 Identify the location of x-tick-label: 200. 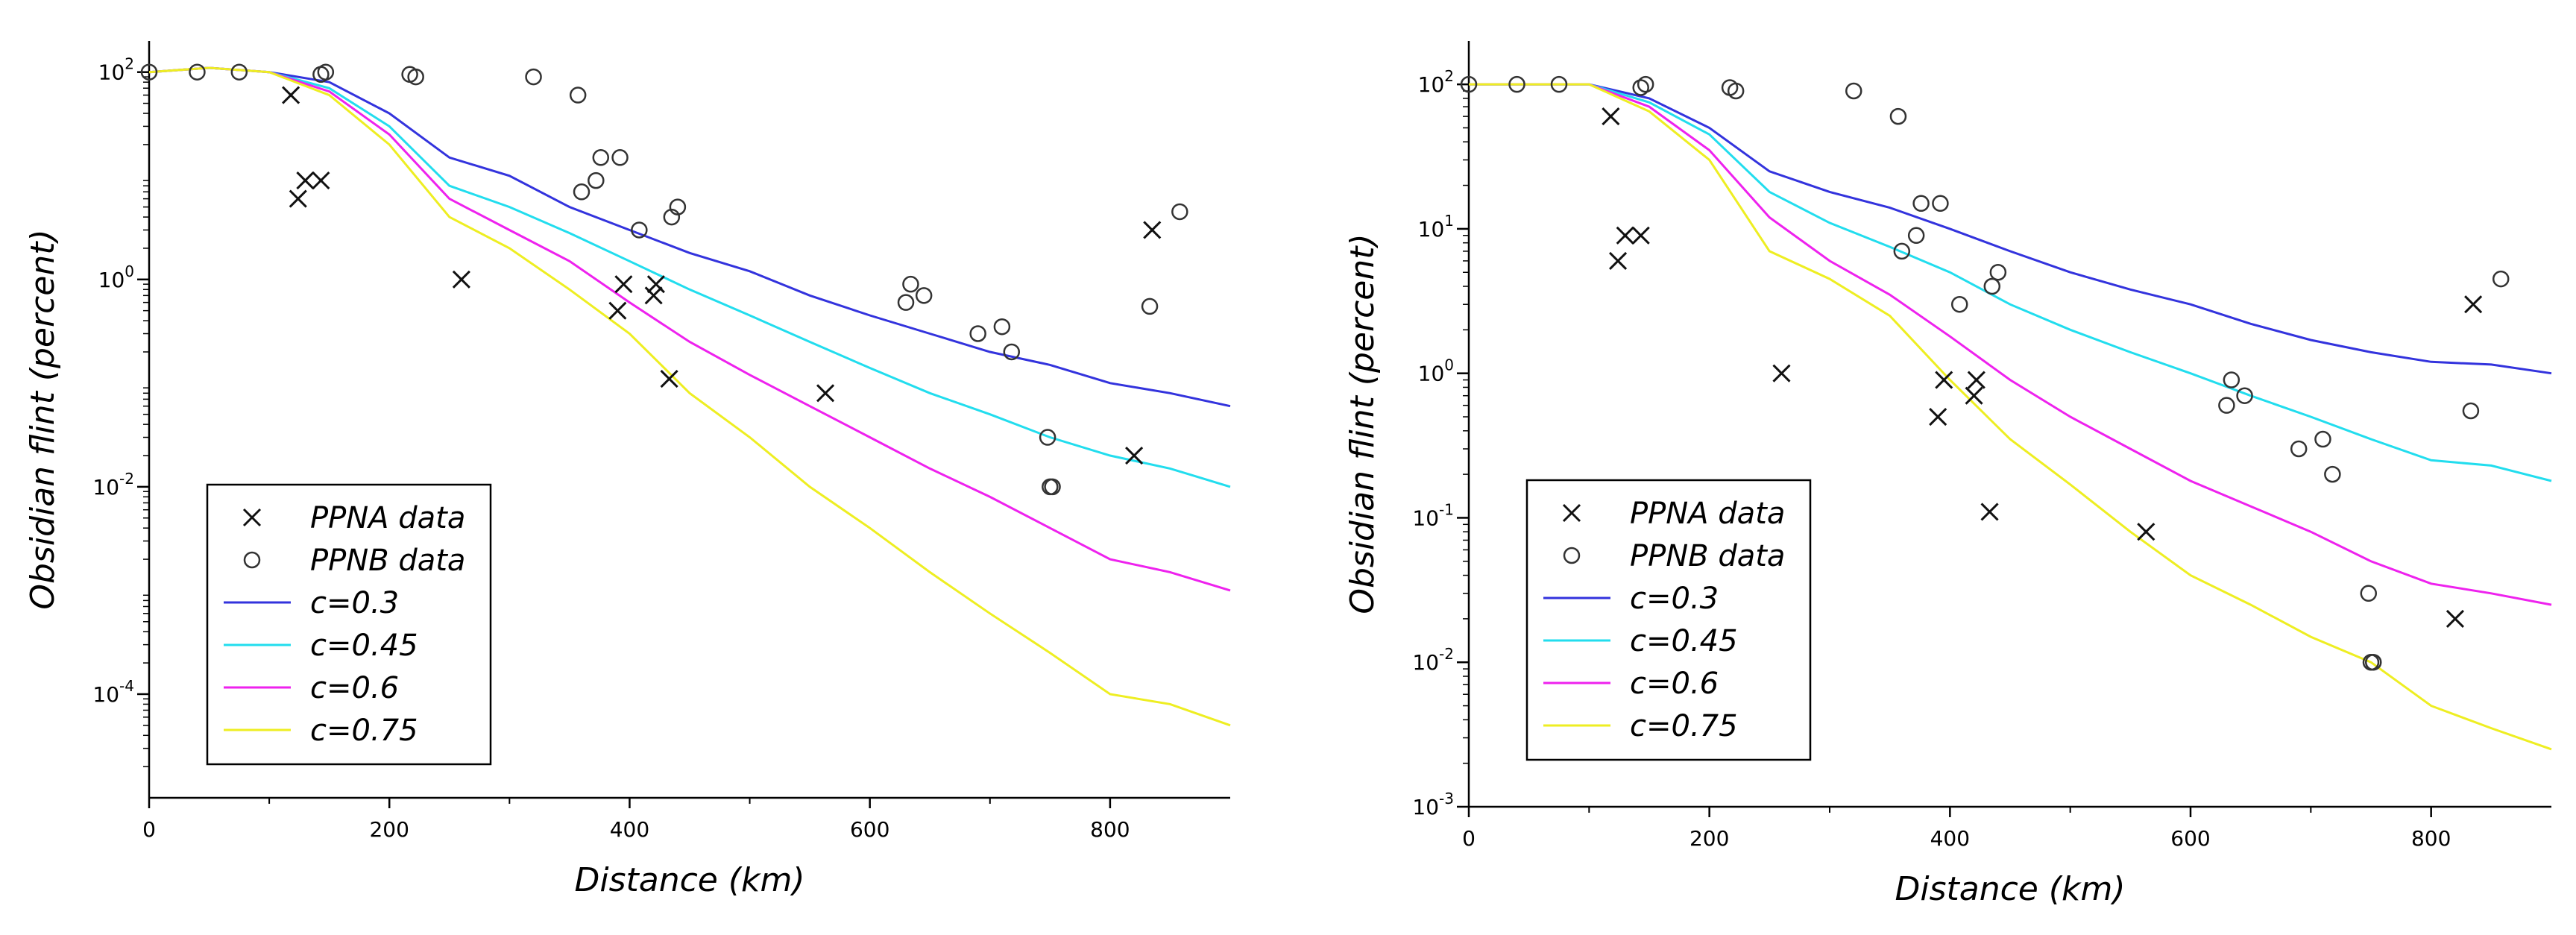
(1709, 838).